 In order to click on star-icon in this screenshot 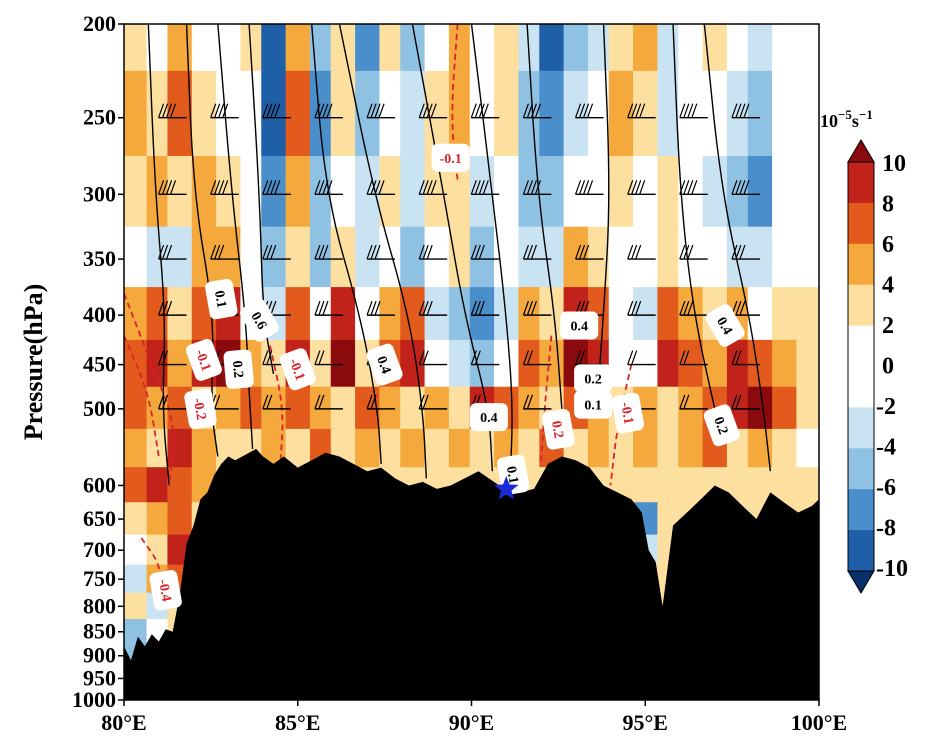, I will do `click(506, 487)`.